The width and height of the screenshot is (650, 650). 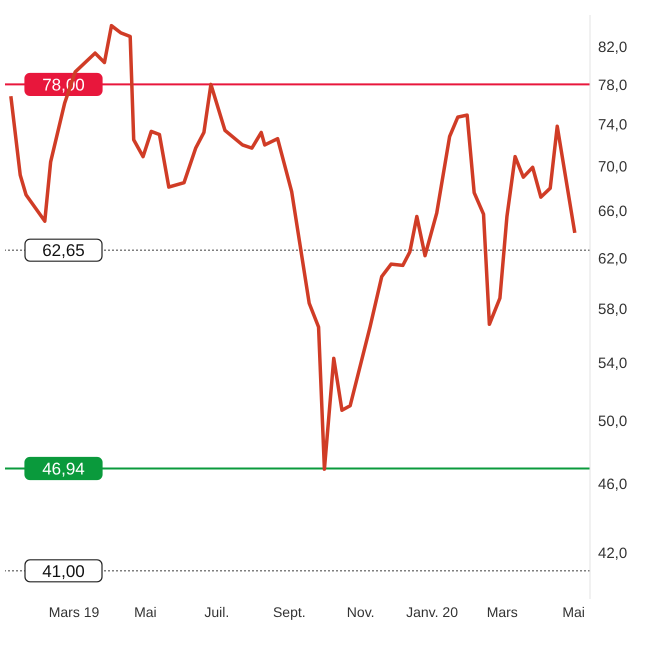 What do you see at coordinates (613, 47) in the screenshot?
I see `y-tick-label: 82,0` at bounding box center [613, 47].